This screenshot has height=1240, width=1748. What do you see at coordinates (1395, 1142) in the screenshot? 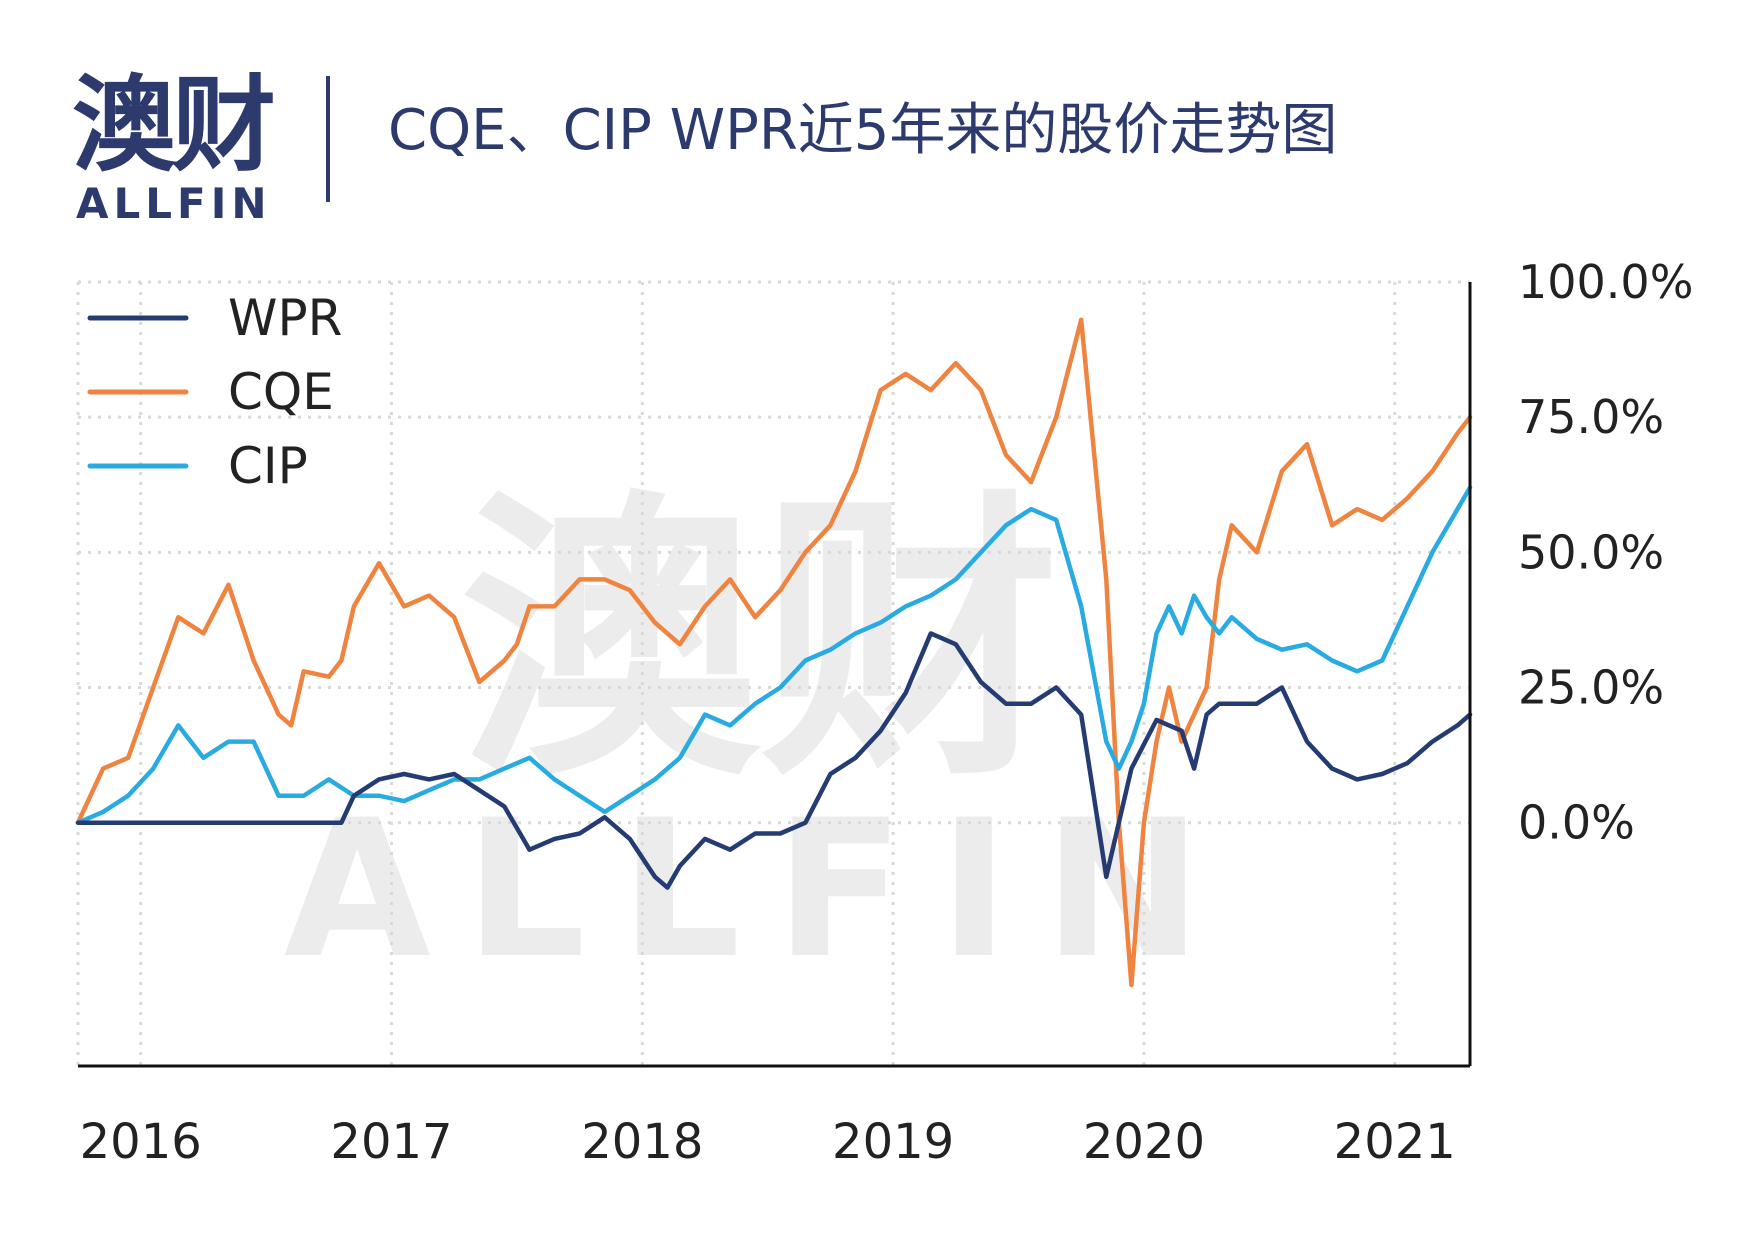
I see `x-tick-label: 2021` at bounding box center [1395, 1142].